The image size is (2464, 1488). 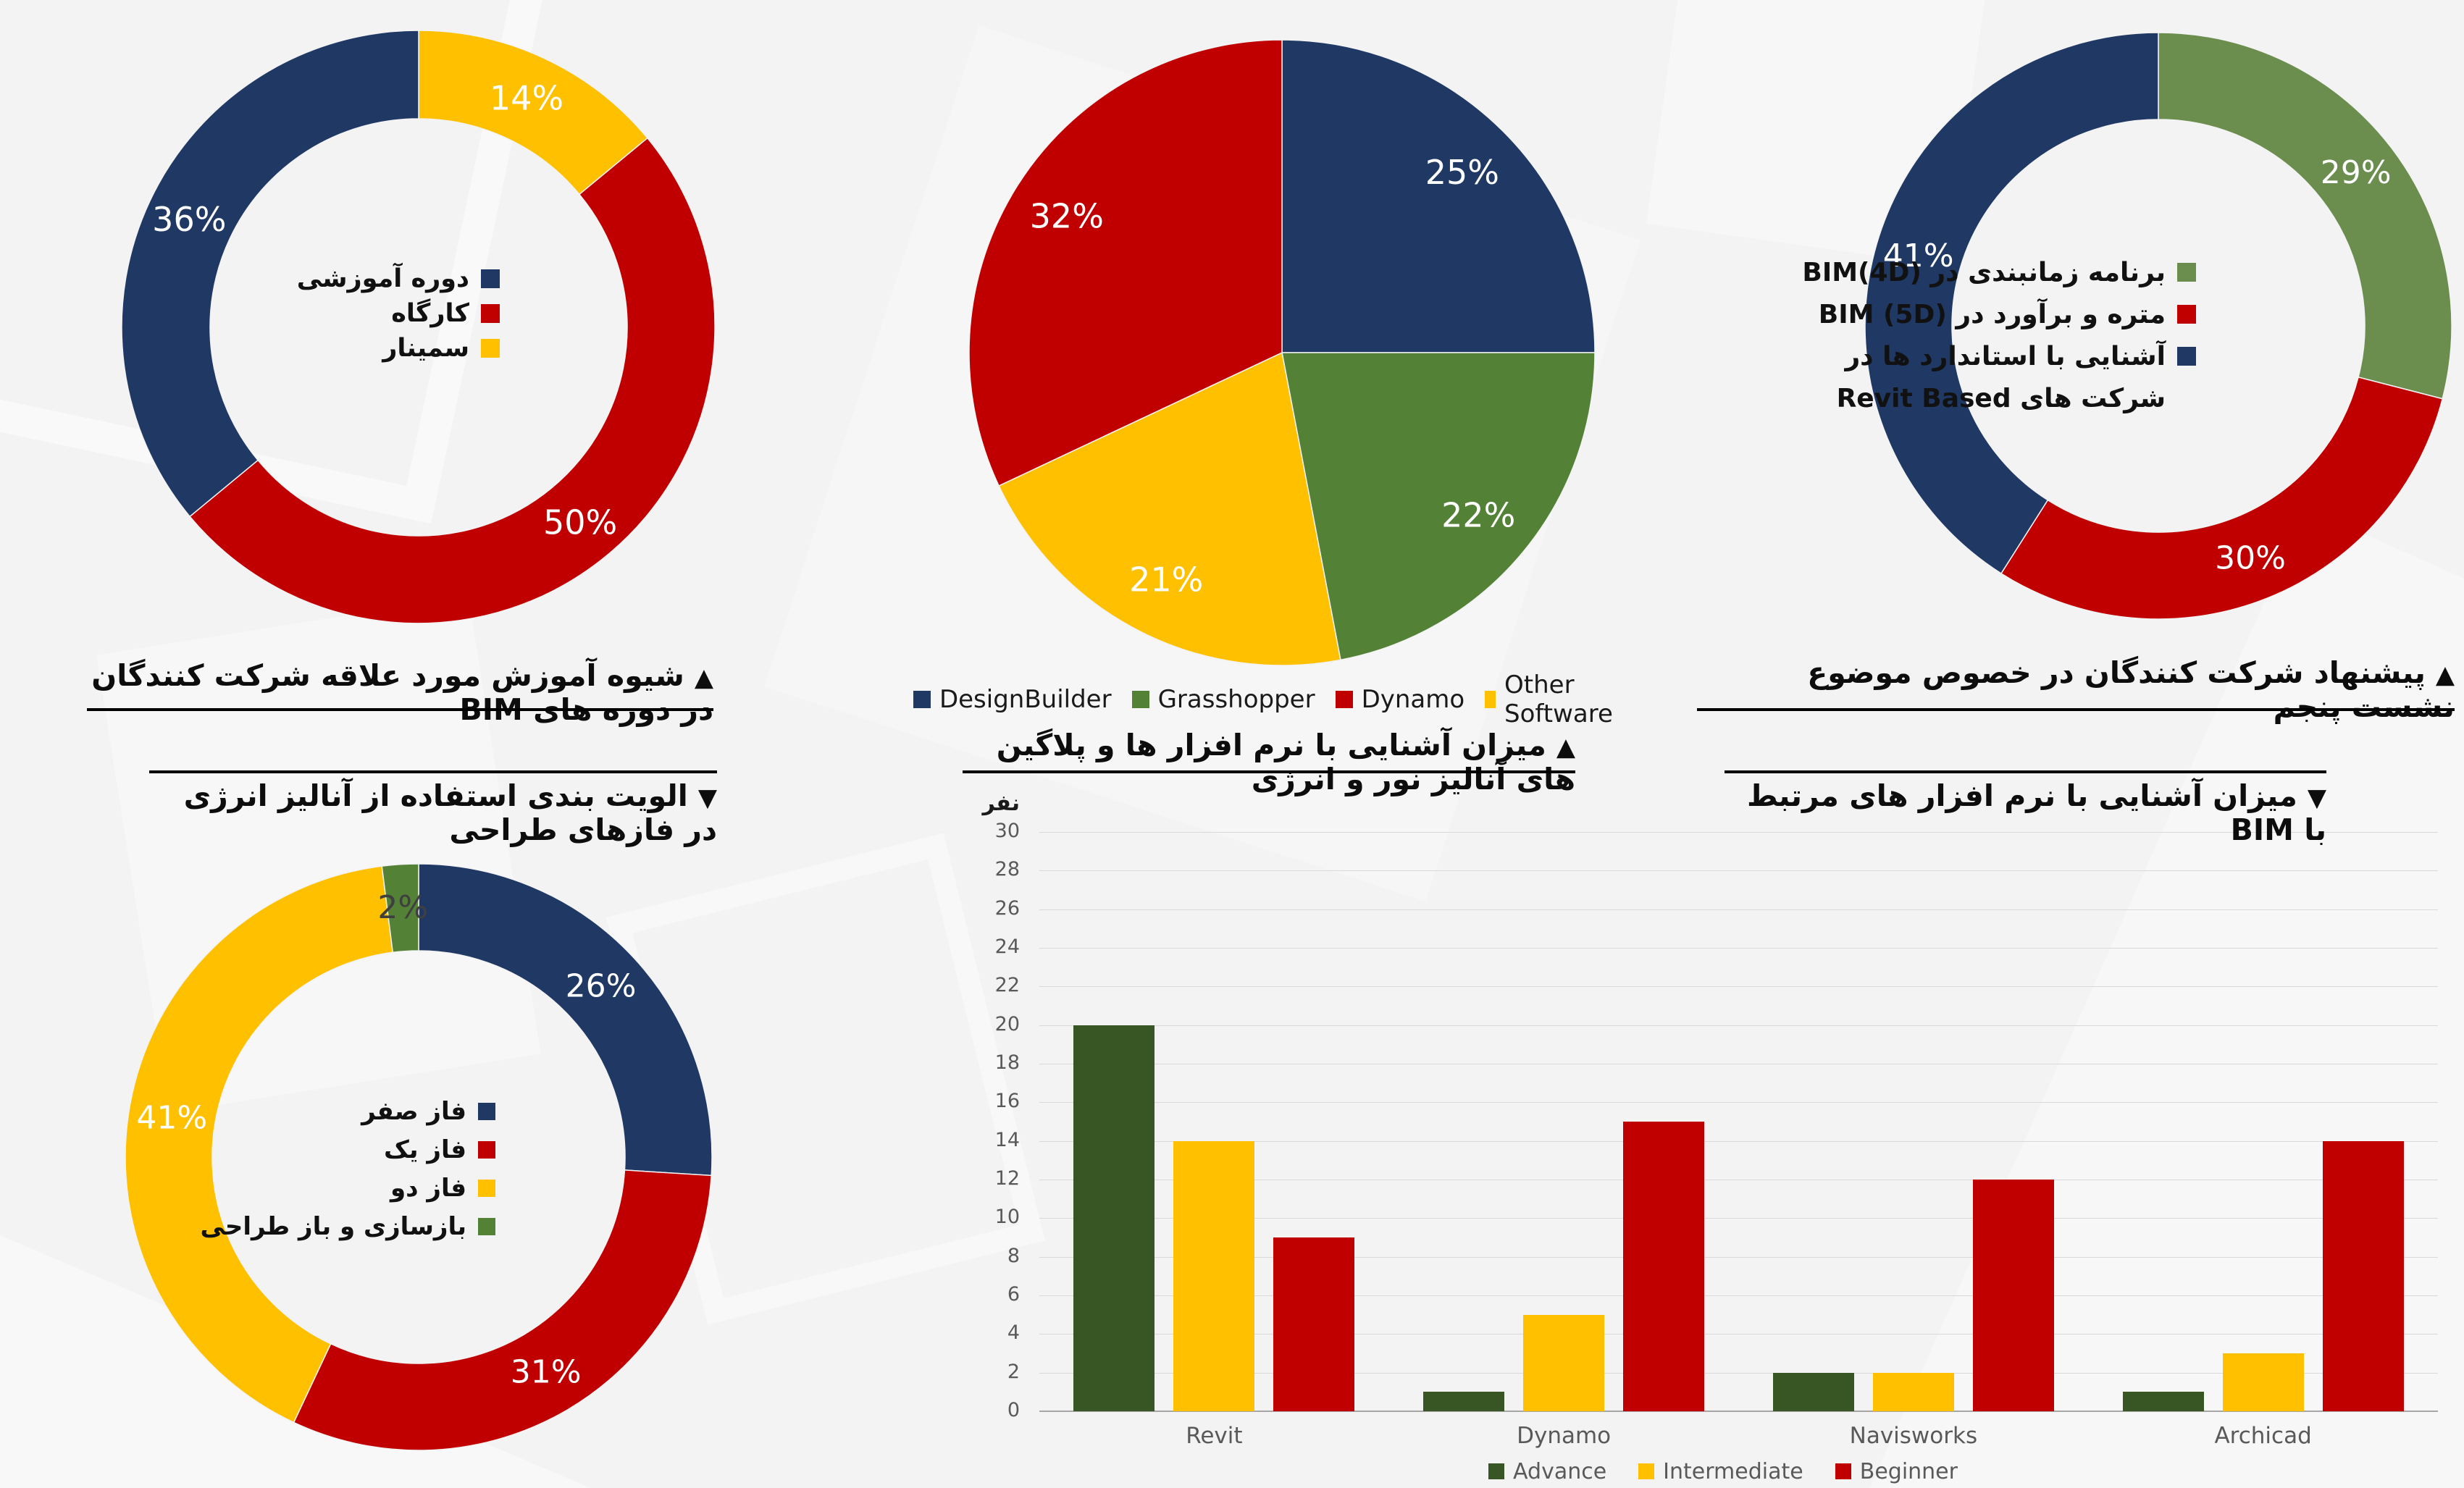 I want to click on x-axis-category-label: Revit, so click(x=1214, y=1436).